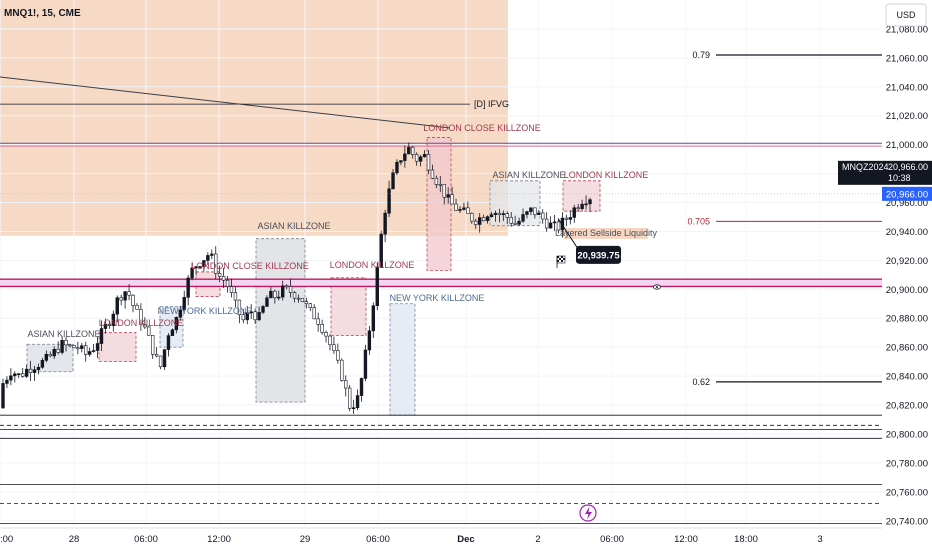 The width and height of the screenshot is (932, 555). Describe the element at coordinates (906, 15) in the screenshot. I see `currency-button` at that location.